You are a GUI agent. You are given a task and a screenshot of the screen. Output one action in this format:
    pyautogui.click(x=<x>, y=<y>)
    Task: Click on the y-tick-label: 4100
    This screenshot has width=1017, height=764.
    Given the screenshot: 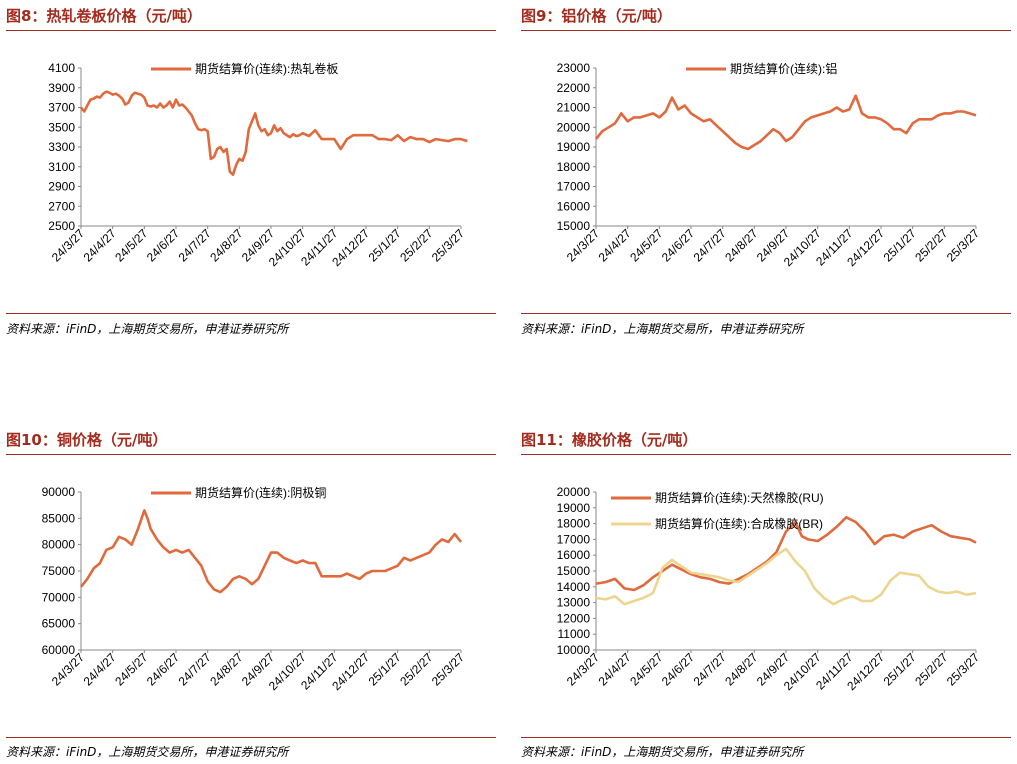 What is the action you would take?
    pyautogui.click(x=61, y=68)
    